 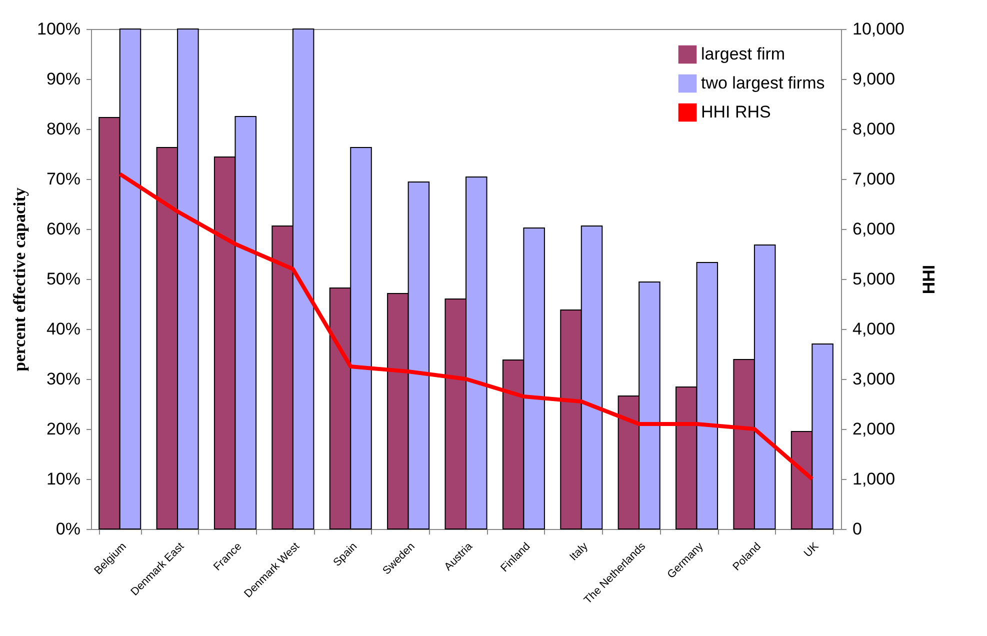 I want to click on y2-axis-title: HHI, so click(x=928, y=279).